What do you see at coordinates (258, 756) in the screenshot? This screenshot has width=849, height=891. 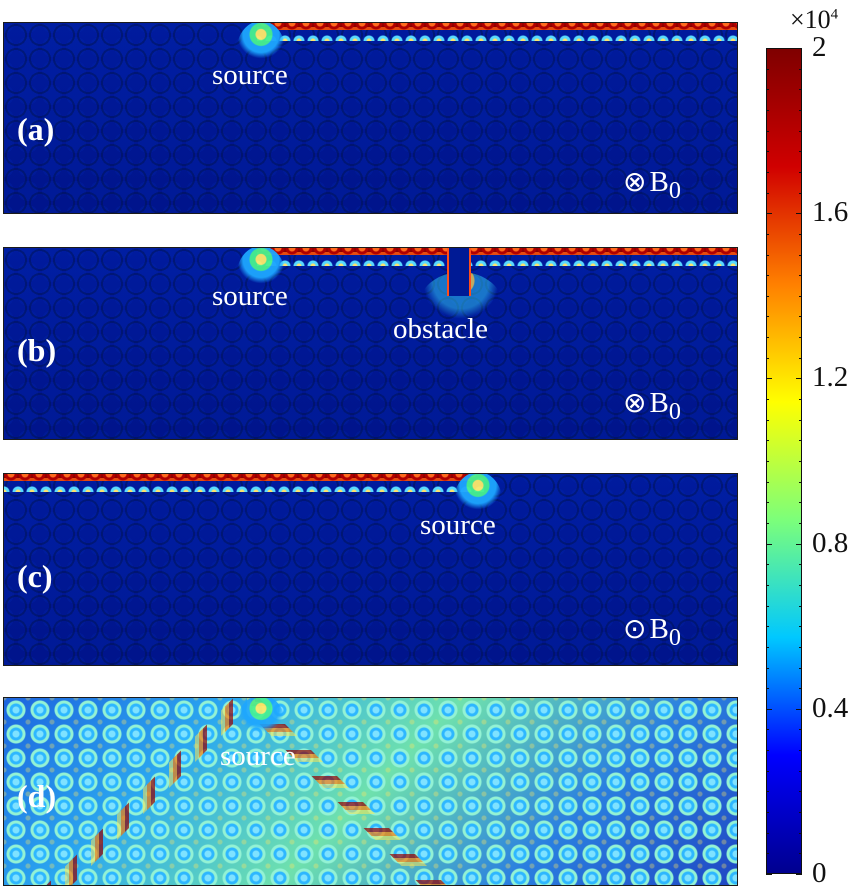 I see `source-label-d: source` at bounding box center [258, 756].